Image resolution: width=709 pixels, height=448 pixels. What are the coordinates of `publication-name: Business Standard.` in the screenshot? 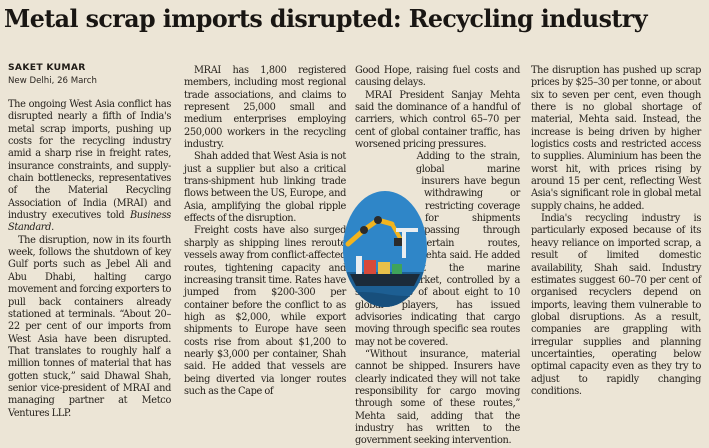 It's located at (89, 222).